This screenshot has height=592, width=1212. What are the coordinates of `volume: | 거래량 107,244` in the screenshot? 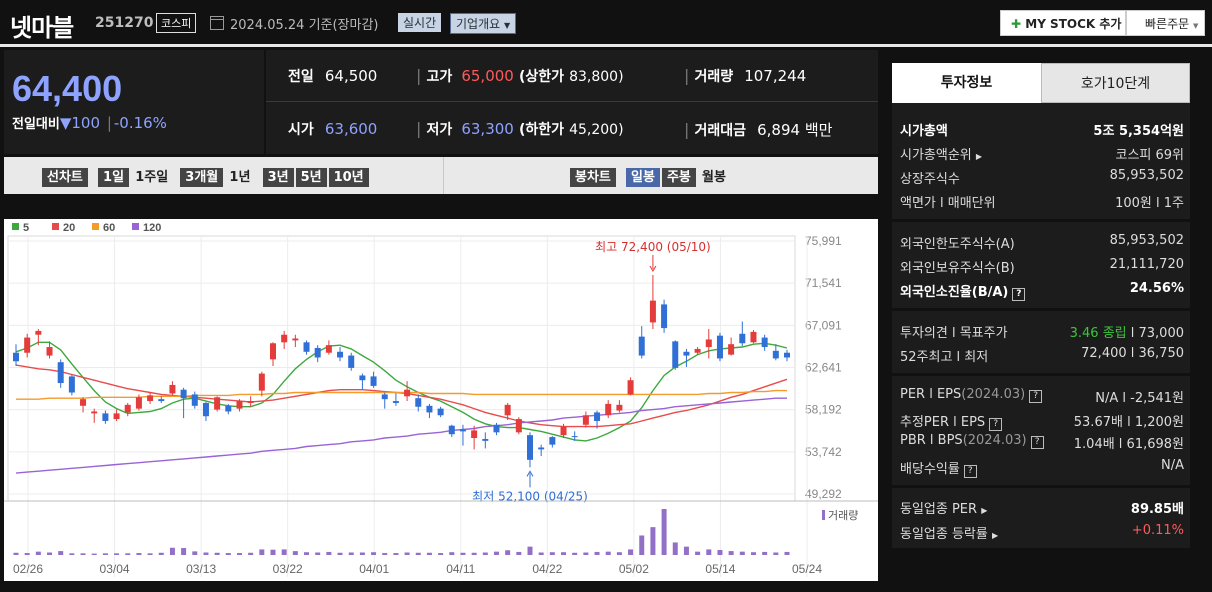 It's located at (745, 75).